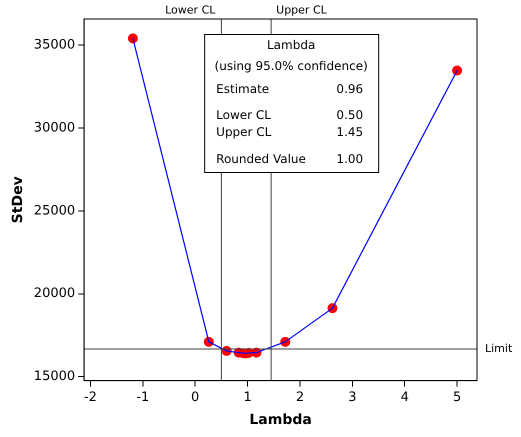 Image resolution: width=521 pixels, height=437 pixels. Describe the element at coordinates (300, 397) in the screenshot. I see `x-tick-label: 2` at that location.